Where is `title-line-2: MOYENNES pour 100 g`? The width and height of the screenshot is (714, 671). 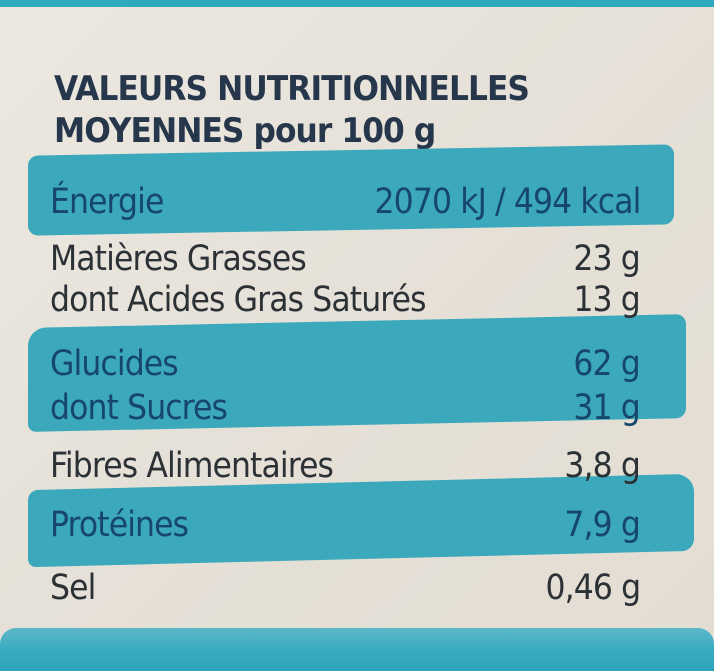 title-line-2: MOYENNES pour 100 g is located at coordinates (245, 131).